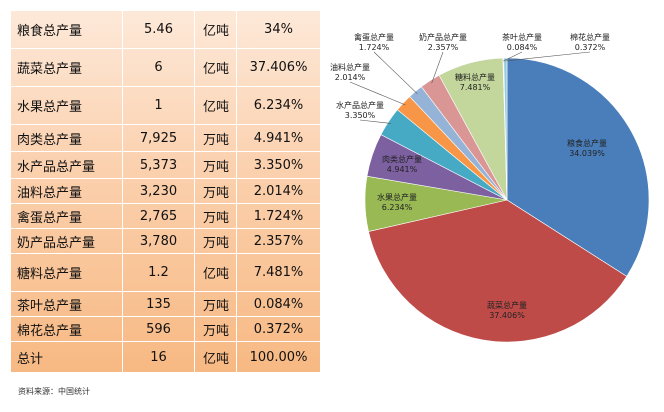 This screenshot has height=412, width=664. I want to click on leader-lines, so click(470, 87).